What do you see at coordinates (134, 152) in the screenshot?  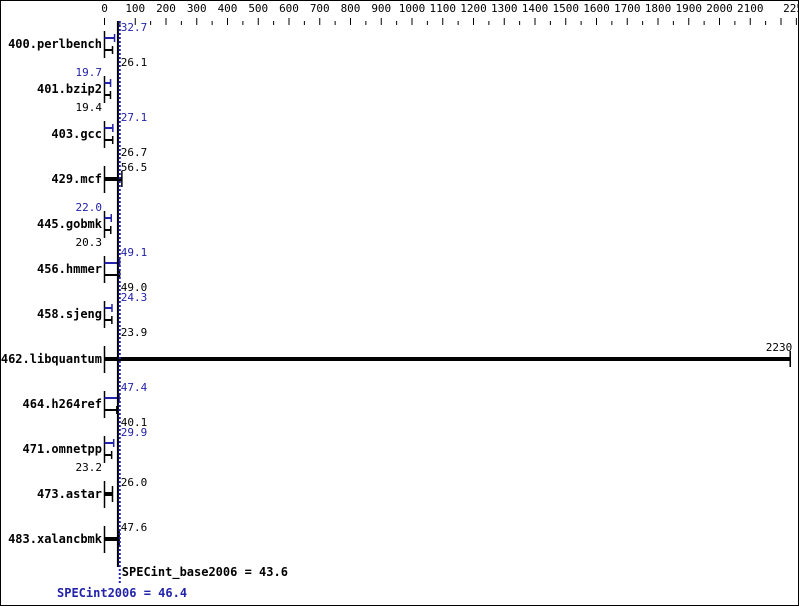 I see `base-value-label: 26.7` at bounding box center [134, 152].